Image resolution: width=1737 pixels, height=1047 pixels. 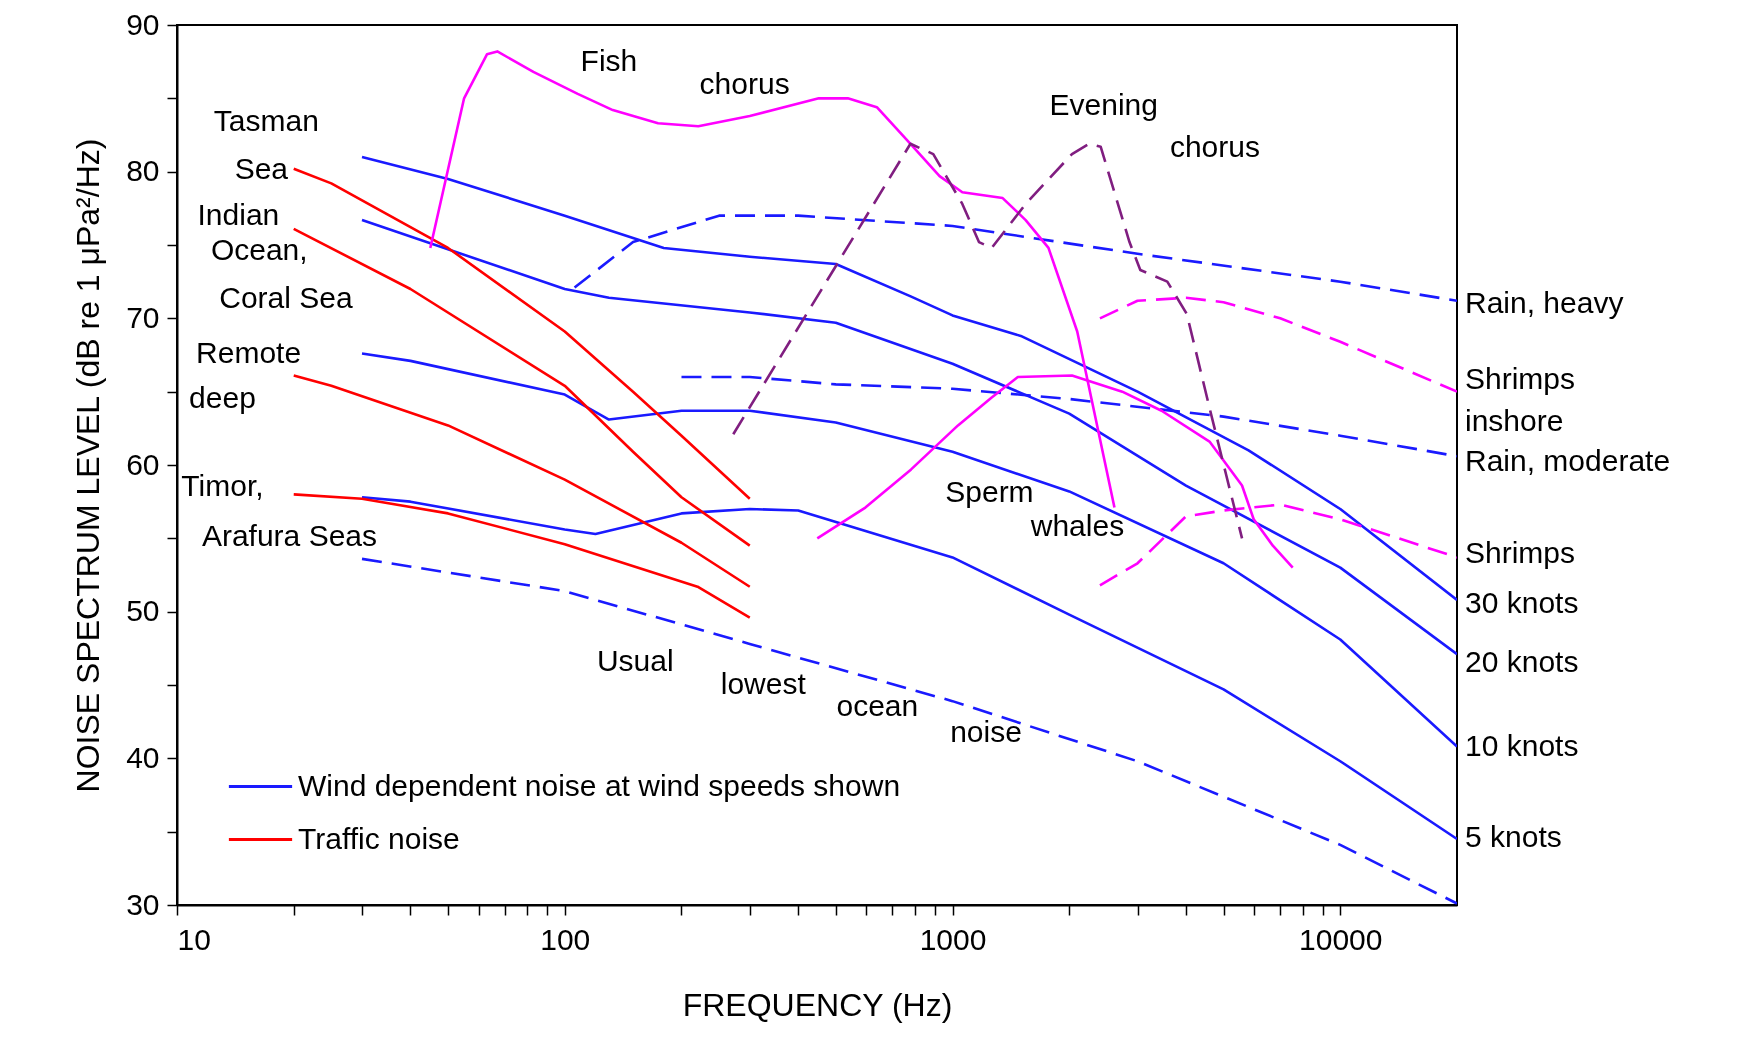 What do you see at coordinates (286, 298) in the screenshot?
I see `annotation: Coral Sea` at bounding box center [286, 298].